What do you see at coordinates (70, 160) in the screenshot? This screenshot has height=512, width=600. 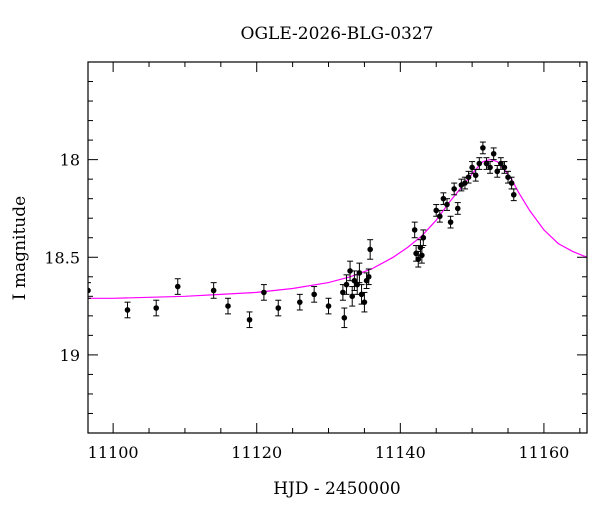 I see `y-tick-label: 18` at bounding box center [70, 160].